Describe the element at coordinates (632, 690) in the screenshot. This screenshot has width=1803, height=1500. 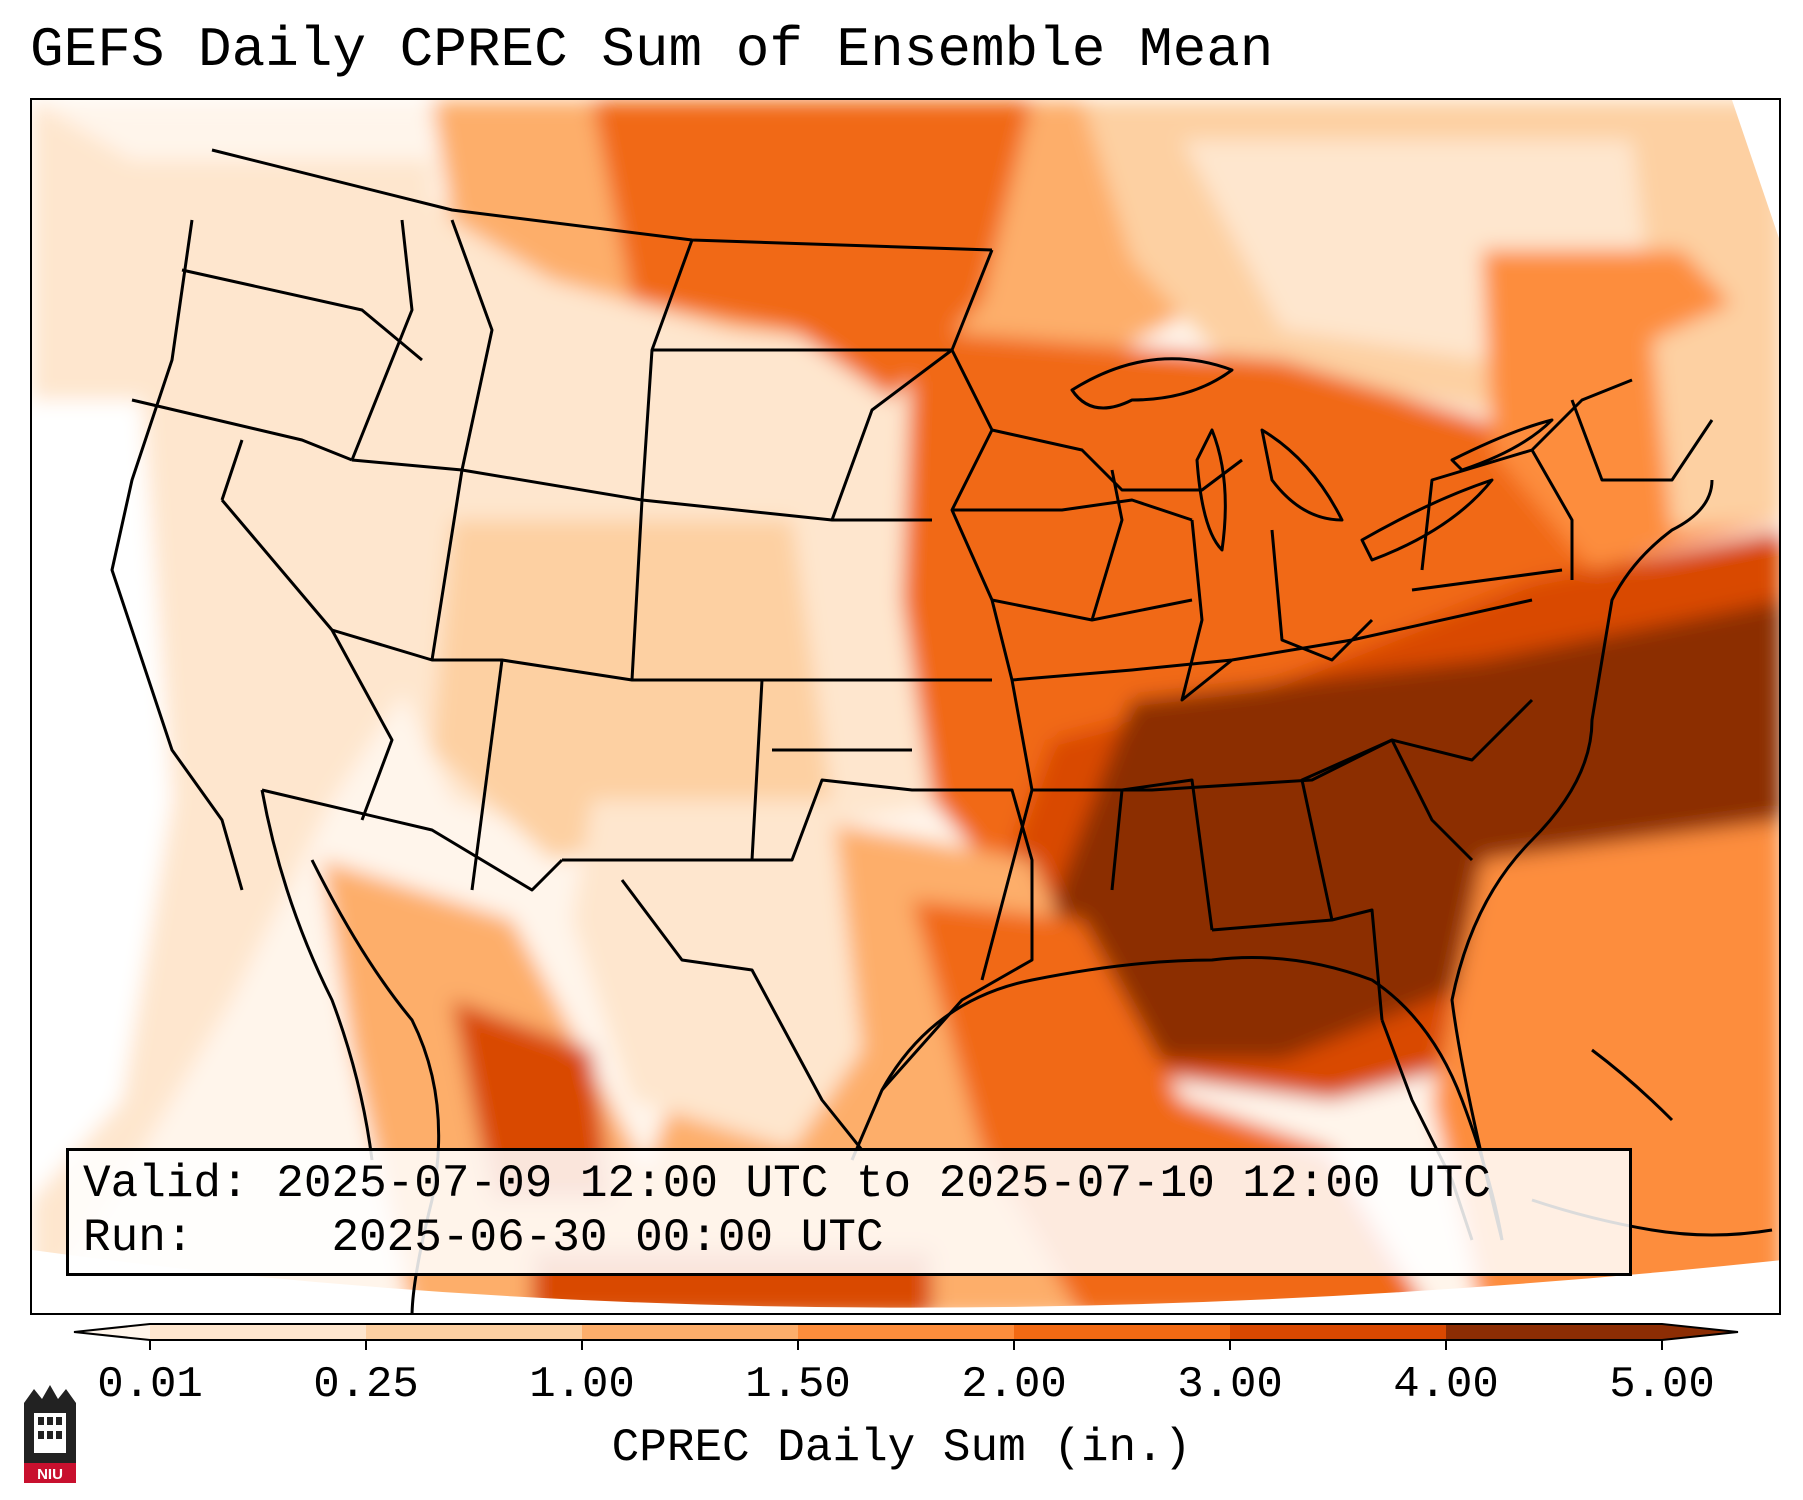
I see `precip-colorado` at that location.